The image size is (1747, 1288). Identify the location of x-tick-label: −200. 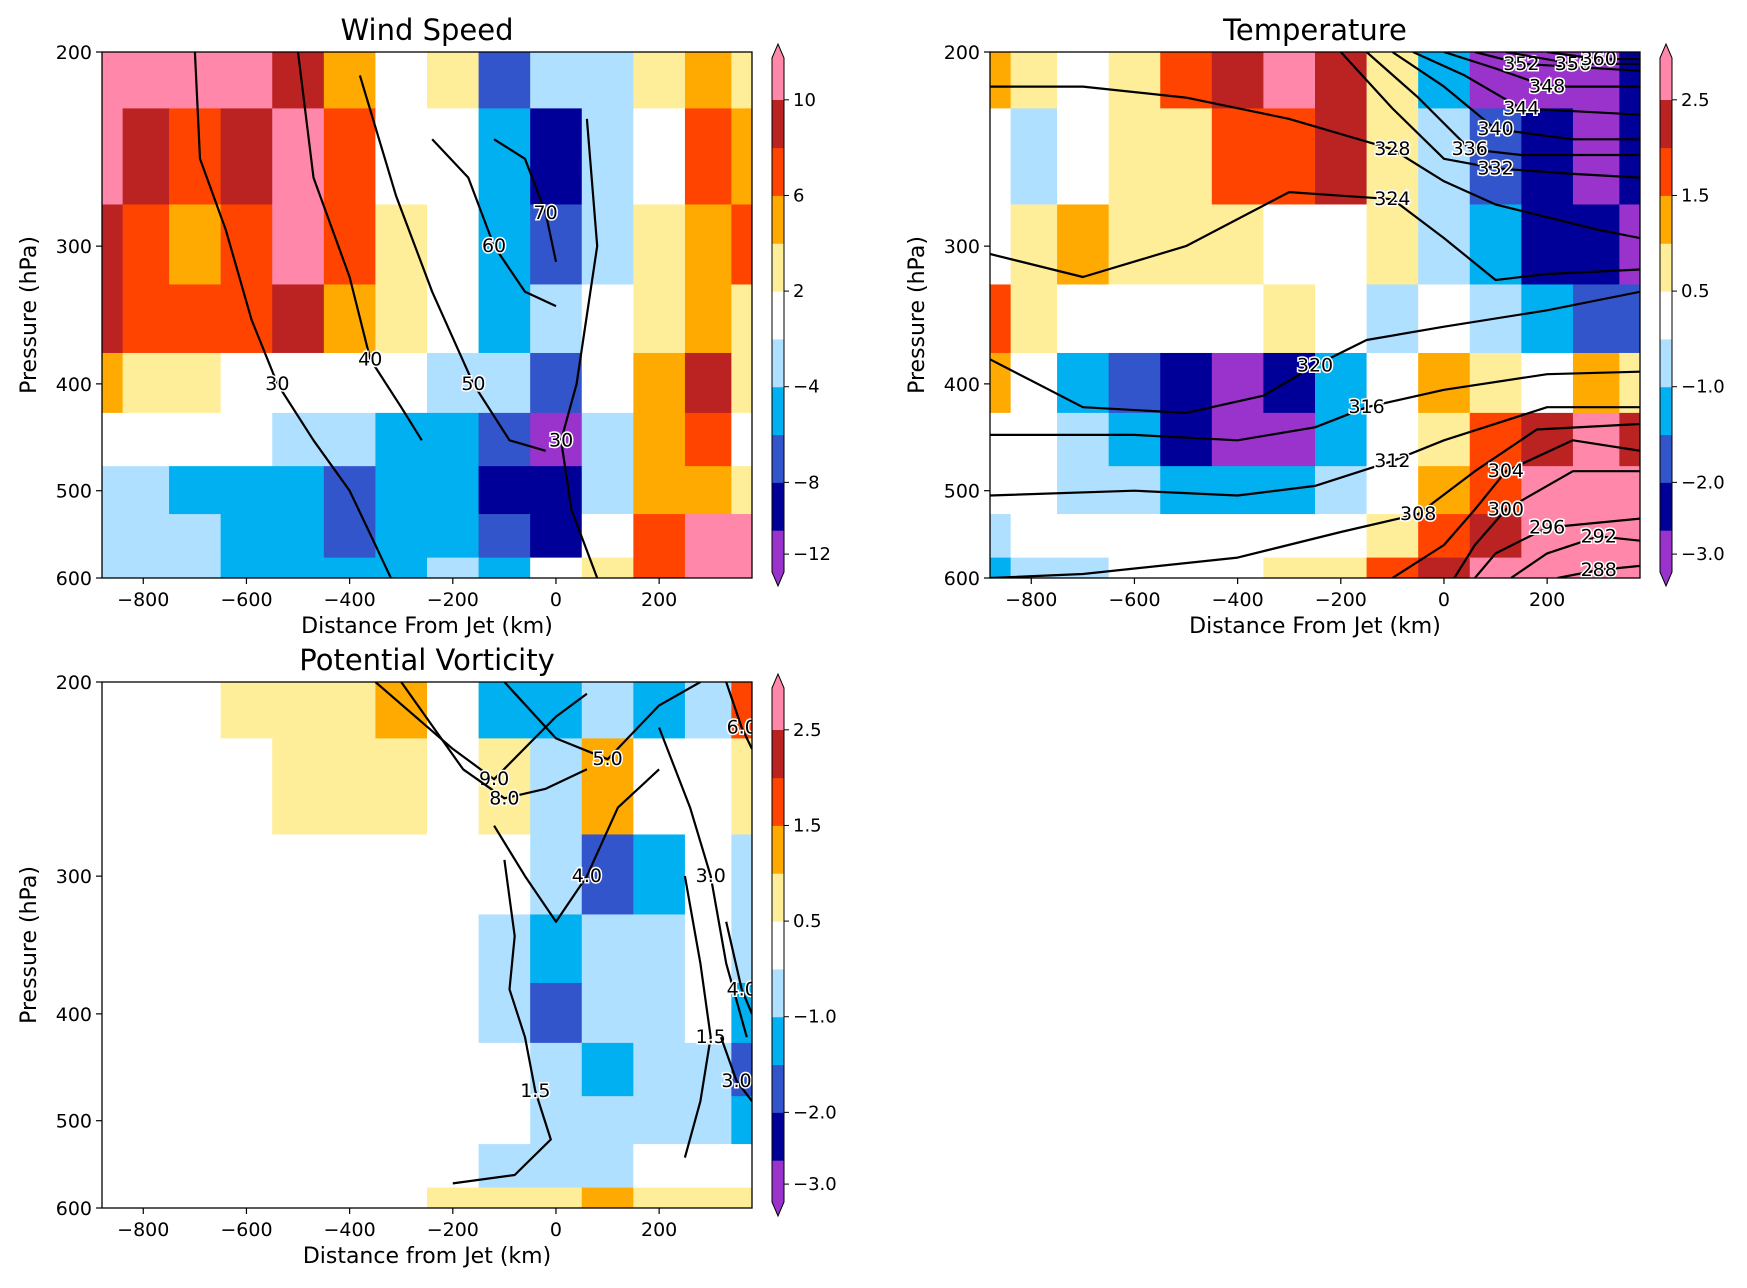
(453, 1230).